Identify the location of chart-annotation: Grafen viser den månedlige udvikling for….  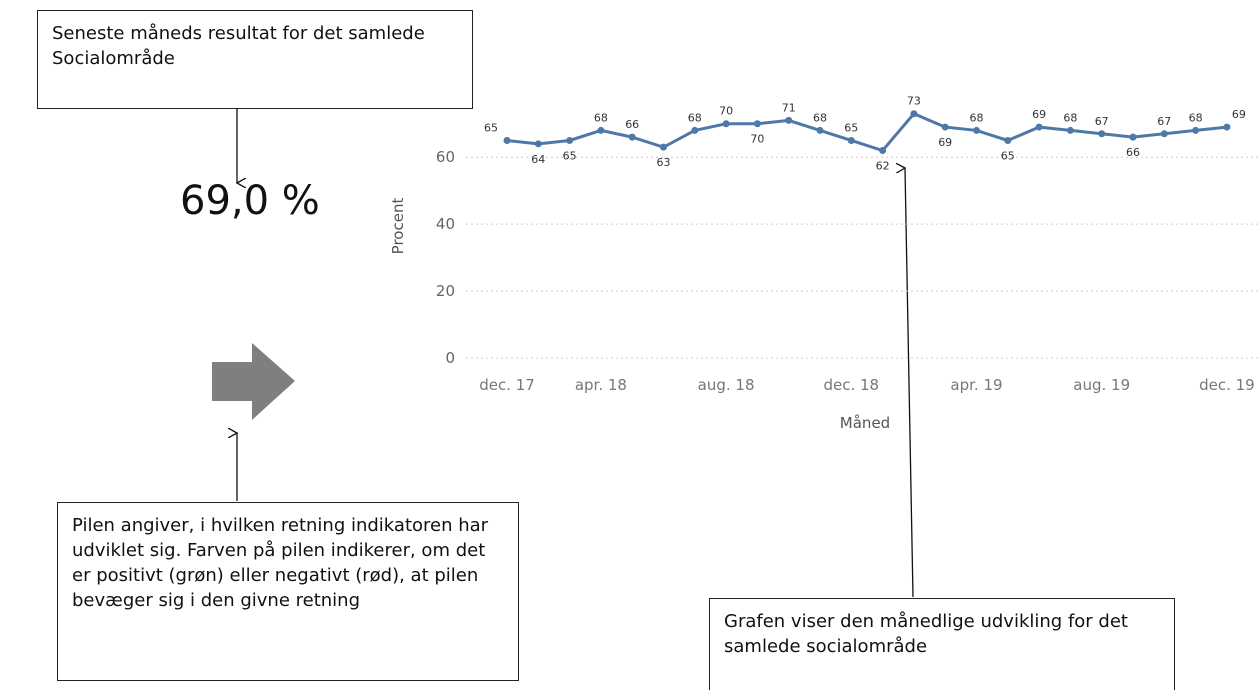
(942, 644).